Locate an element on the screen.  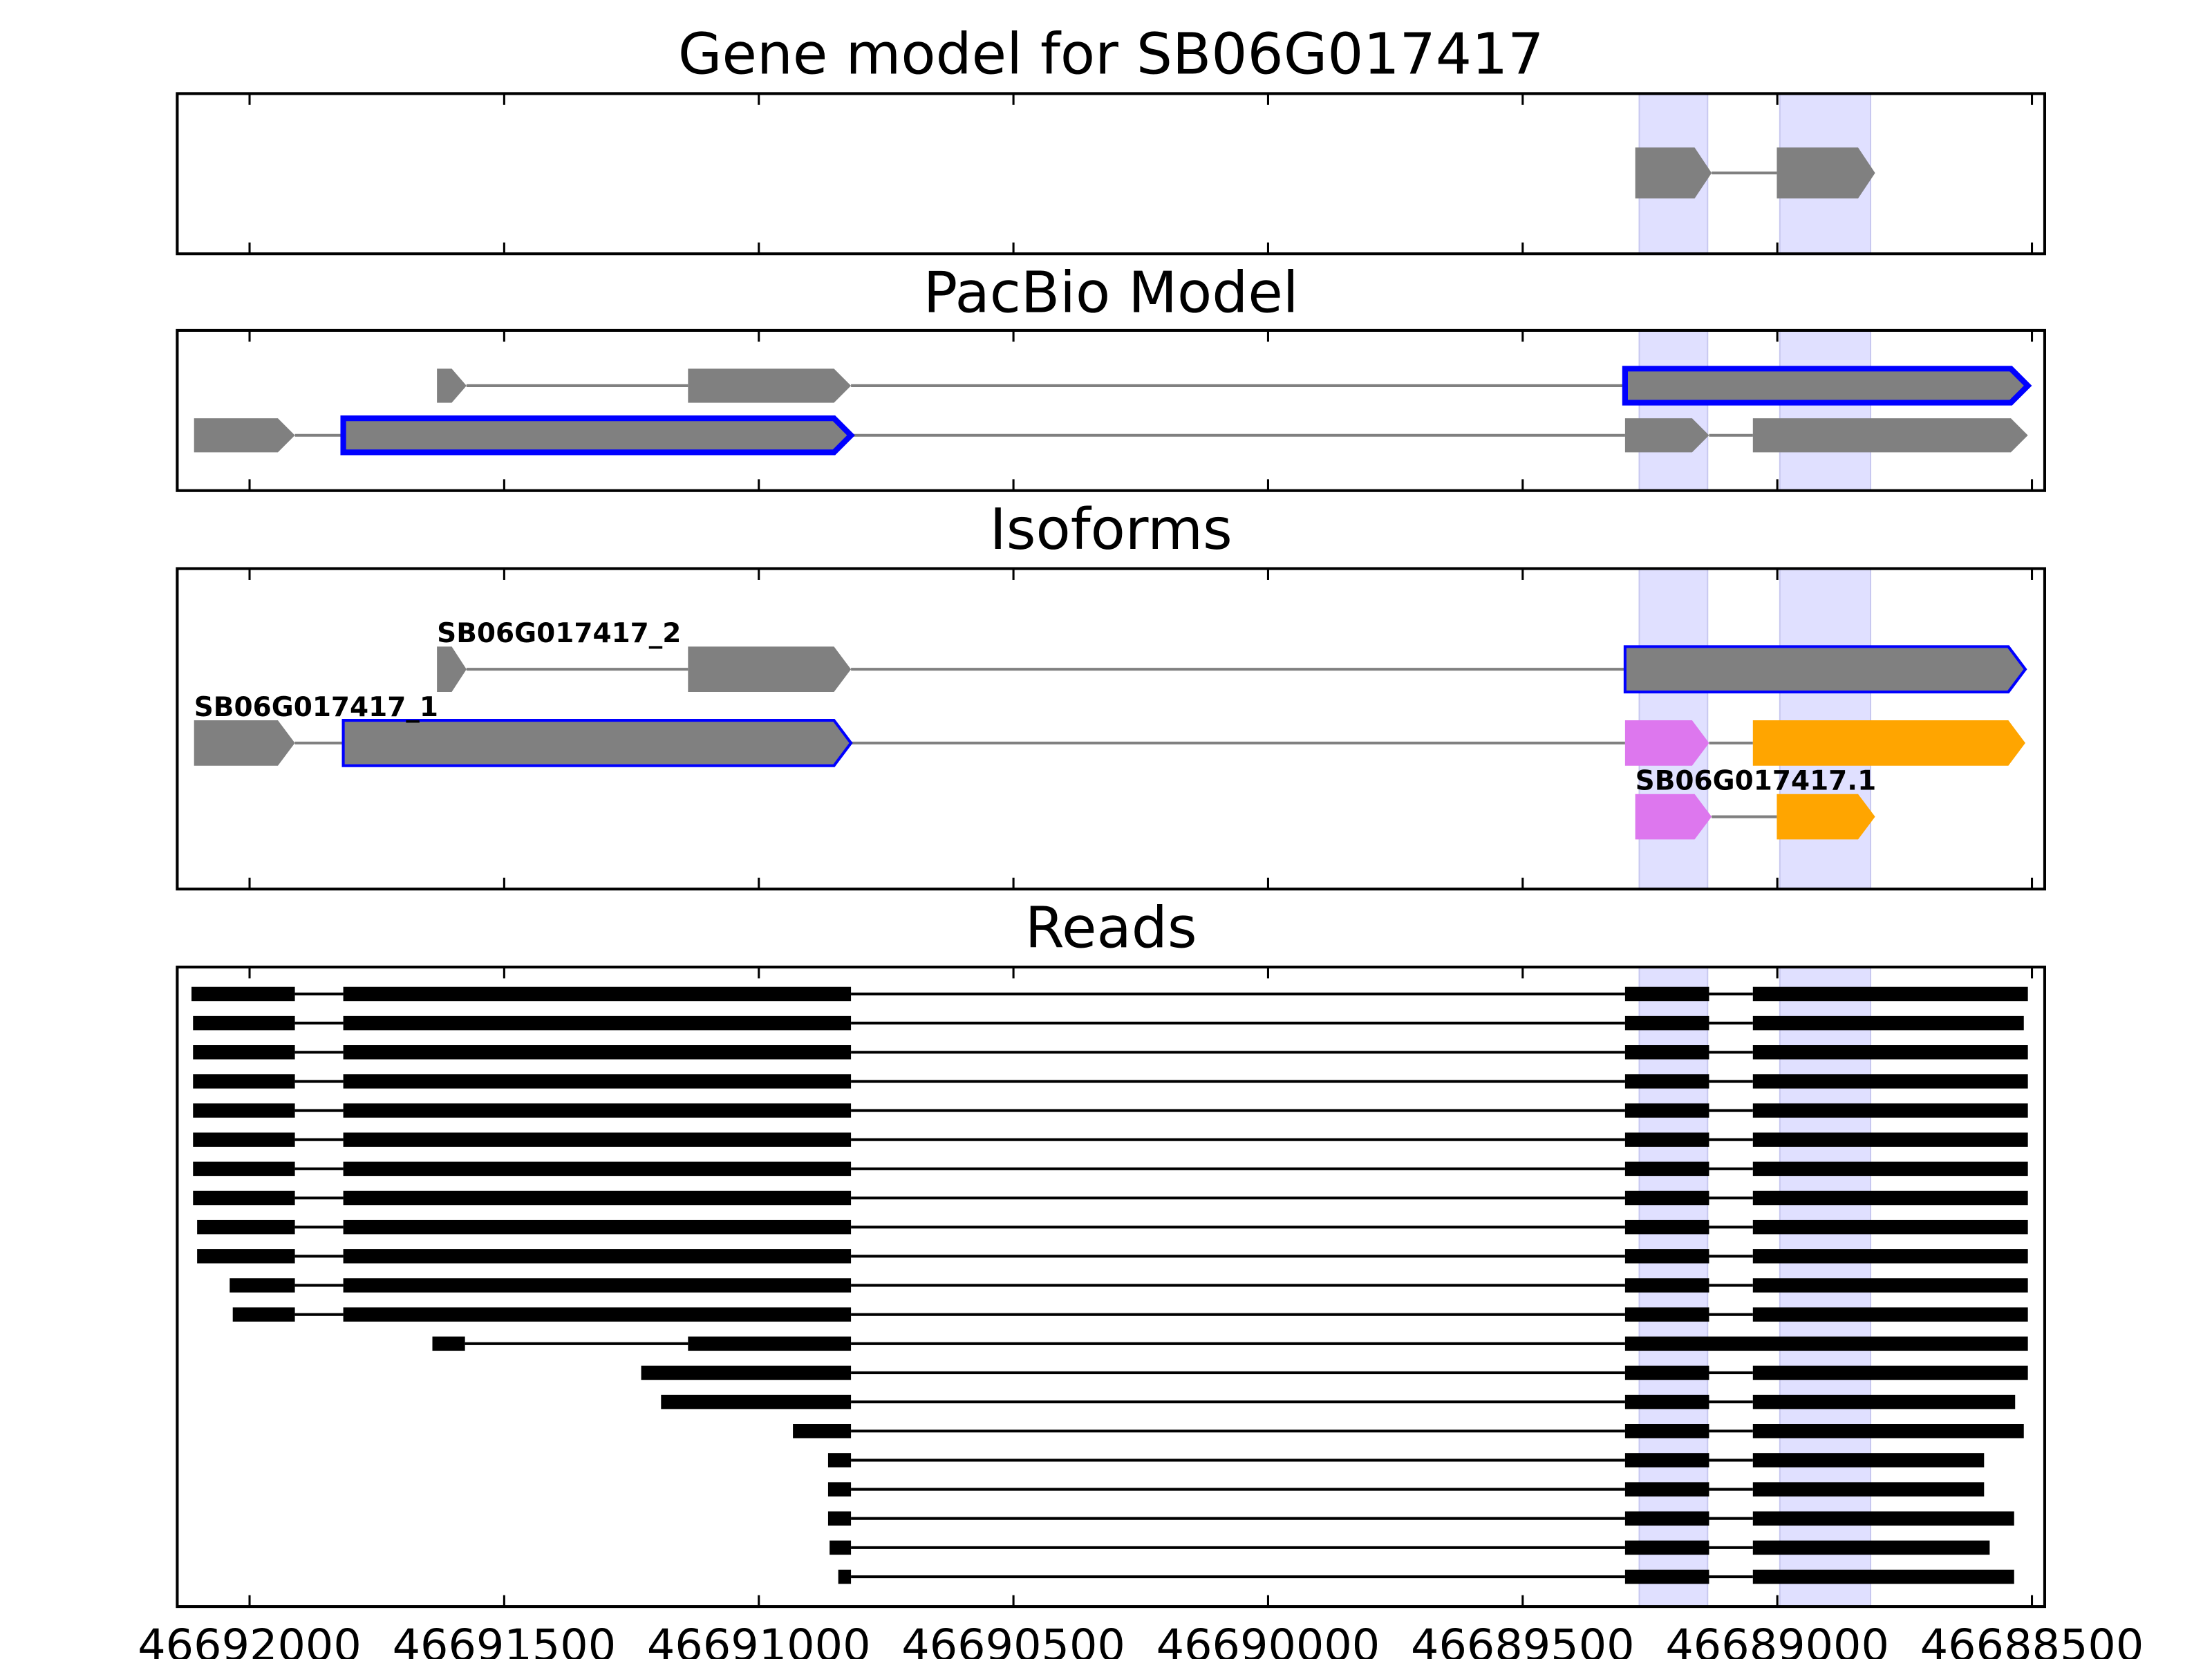
transcript-label: SB06G017417_2 is located at coordinates (559, 633).